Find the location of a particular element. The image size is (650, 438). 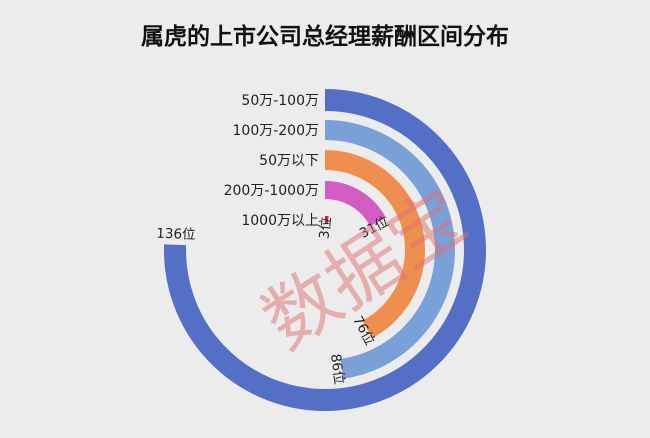

ring-3-bar is located at coordinates (374, 244).